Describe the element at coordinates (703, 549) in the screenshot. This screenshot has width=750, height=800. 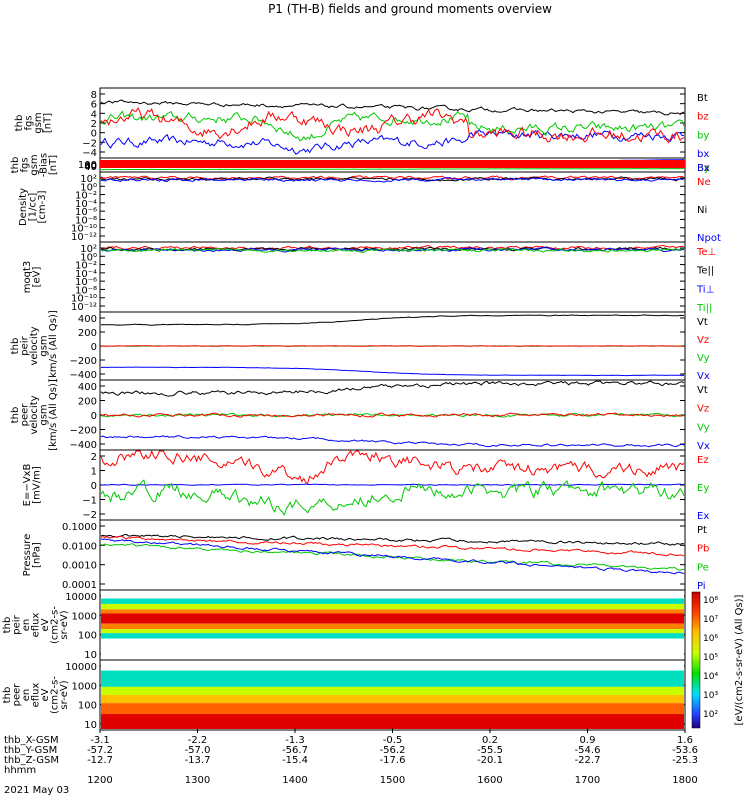
I see `legend-entry-Pb: Pb` at that location.